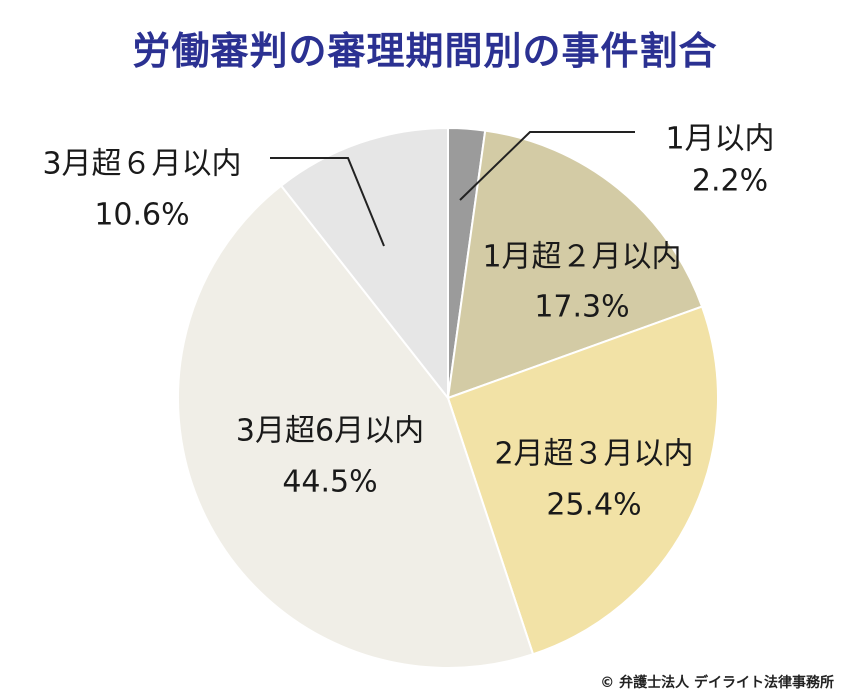  What do you see at coordinates (452, 189) in the screenshot?
I see `leader-lines` at bounding box center [452, 189].